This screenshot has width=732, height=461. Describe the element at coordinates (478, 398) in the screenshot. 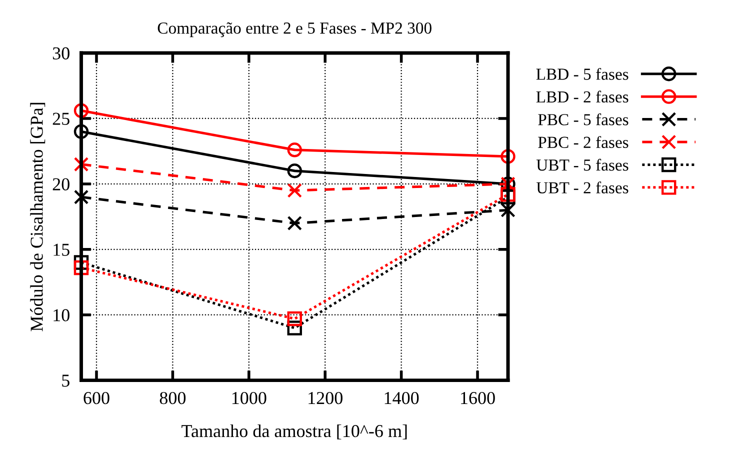

I see `x-tick-label: 1600` at that location.